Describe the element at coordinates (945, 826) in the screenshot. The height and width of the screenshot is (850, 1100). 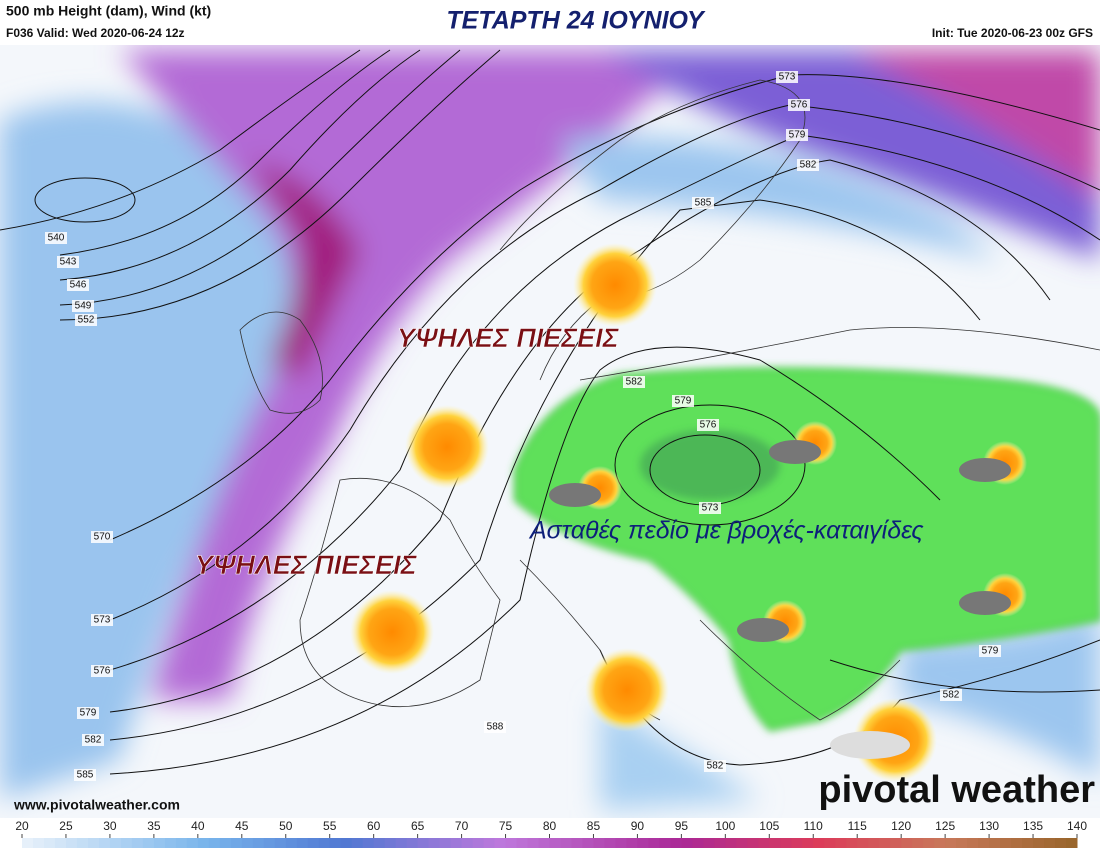
I see `colorbar-tick-label: 125` at that location.